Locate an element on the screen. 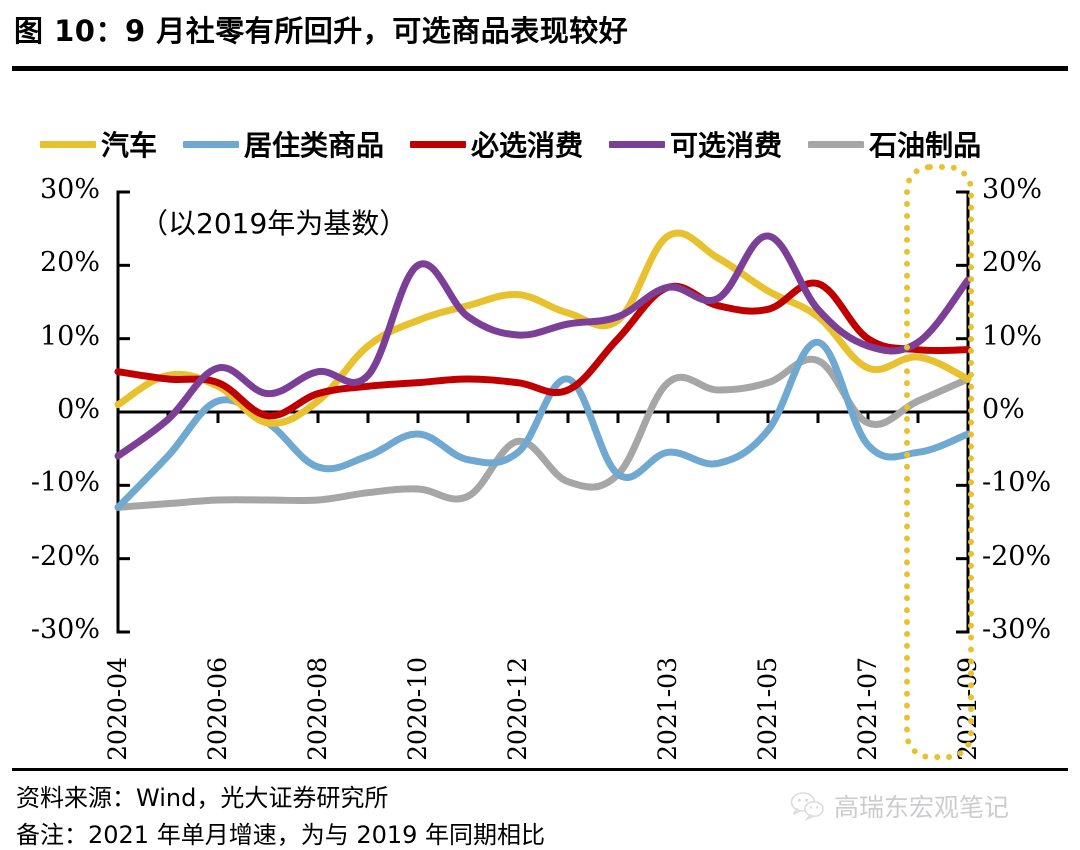  wechat-icon is located at coordinates (807, 806).